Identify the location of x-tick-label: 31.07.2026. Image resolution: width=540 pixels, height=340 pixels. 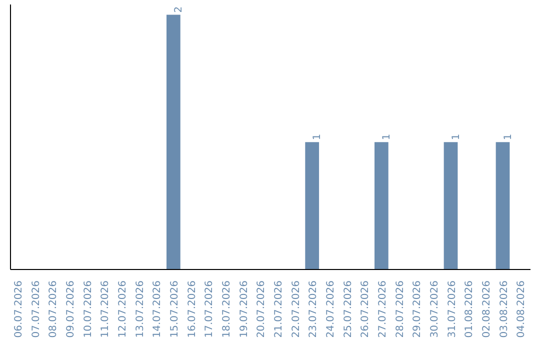
(452, 309).